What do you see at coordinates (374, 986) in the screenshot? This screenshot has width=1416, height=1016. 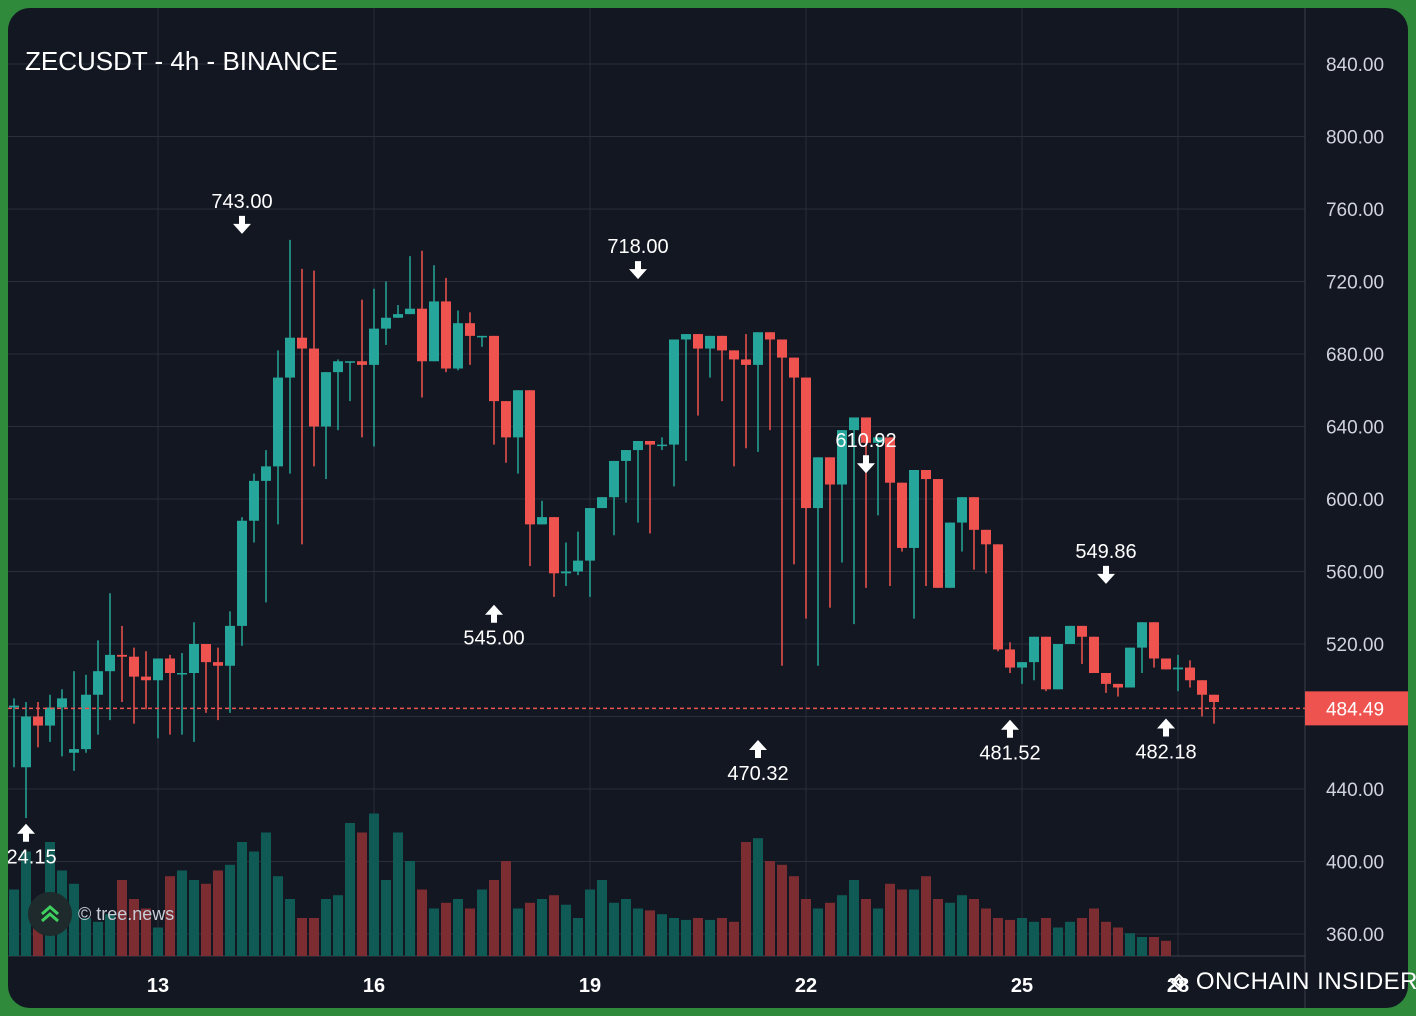 I see `x-tick-label: 16` at bounding box center [374, 986].